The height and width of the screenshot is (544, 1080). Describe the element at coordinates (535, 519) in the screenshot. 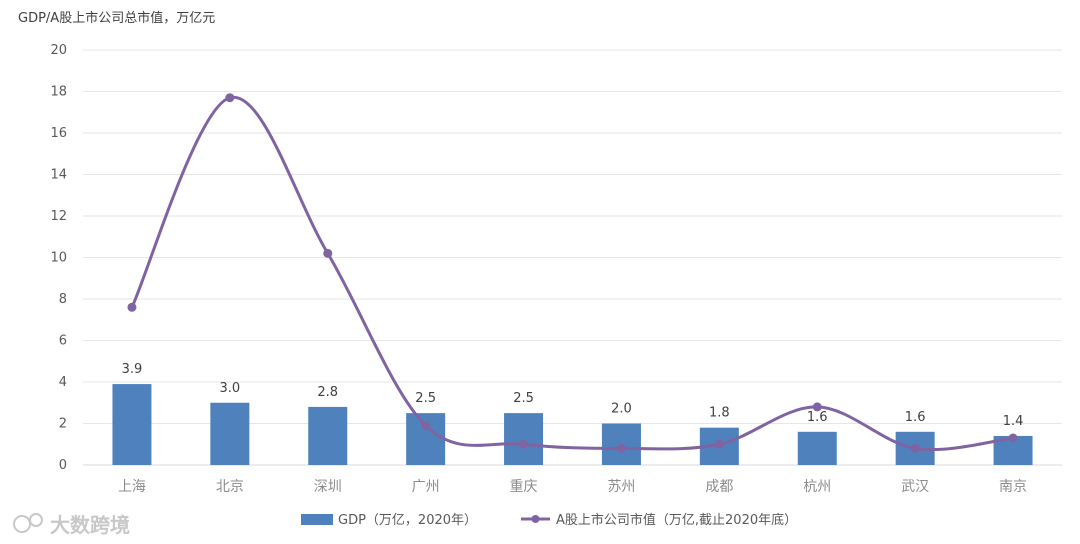

I see `legend-marker-market-cap` at that location.